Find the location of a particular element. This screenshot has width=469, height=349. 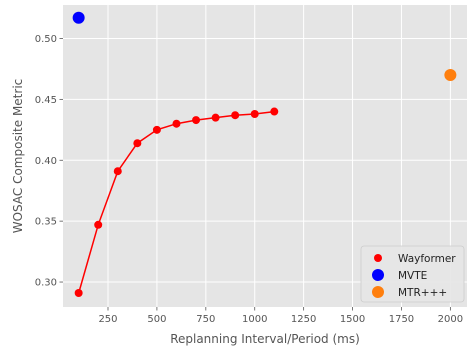

mtr-point is located at coordinates (450, 75).